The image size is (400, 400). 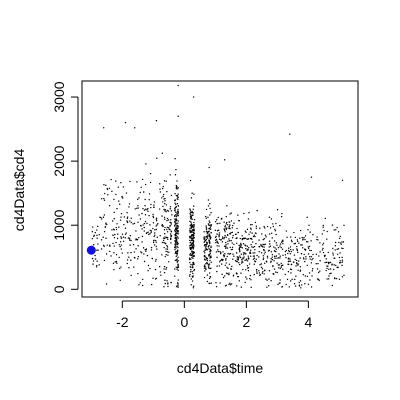 What do you see at coordinates (19, 190) in the screenshot?
I see `y-axis-label: cd4Data$cd4` at bounding box center [19, 190].